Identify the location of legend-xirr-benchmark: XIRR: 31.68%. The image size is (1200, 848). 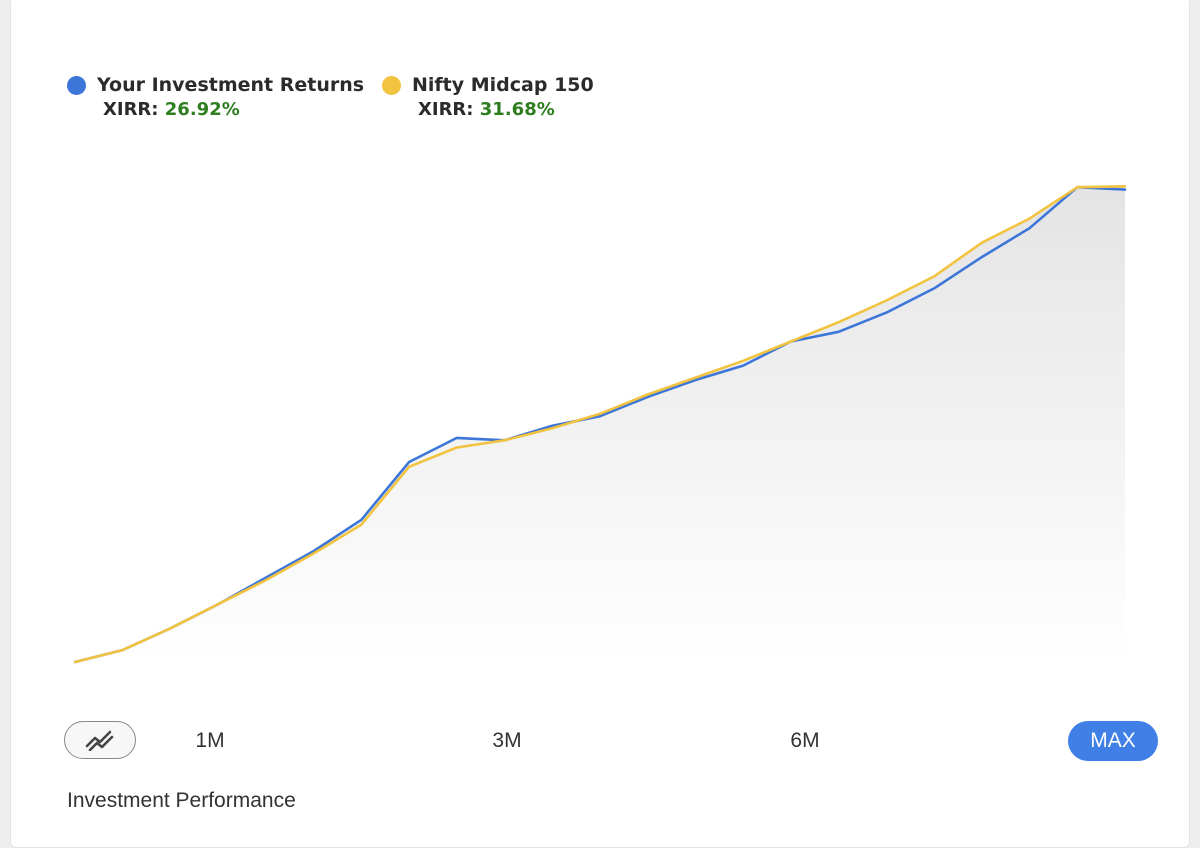
(486, 109).